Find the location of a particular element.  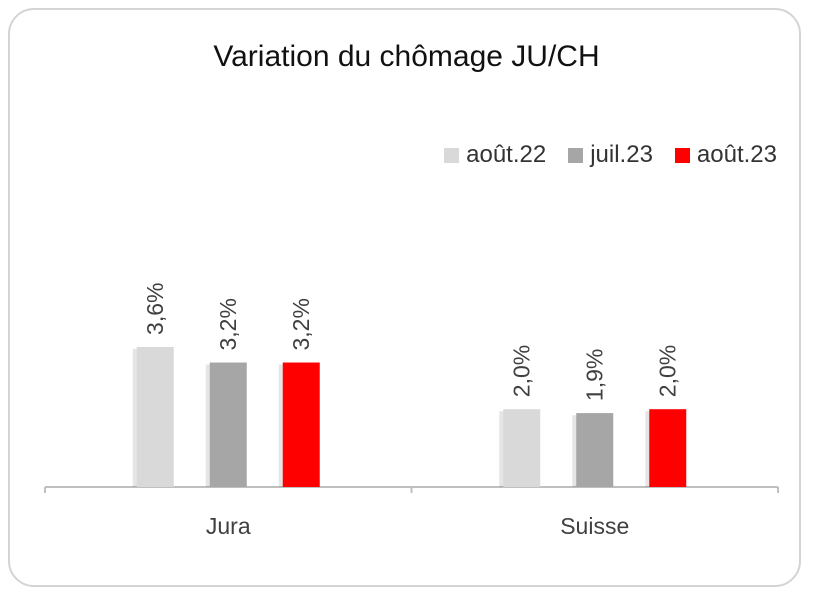

legend-label-juil-23: juil.23 is located at coordinates (621, 154).